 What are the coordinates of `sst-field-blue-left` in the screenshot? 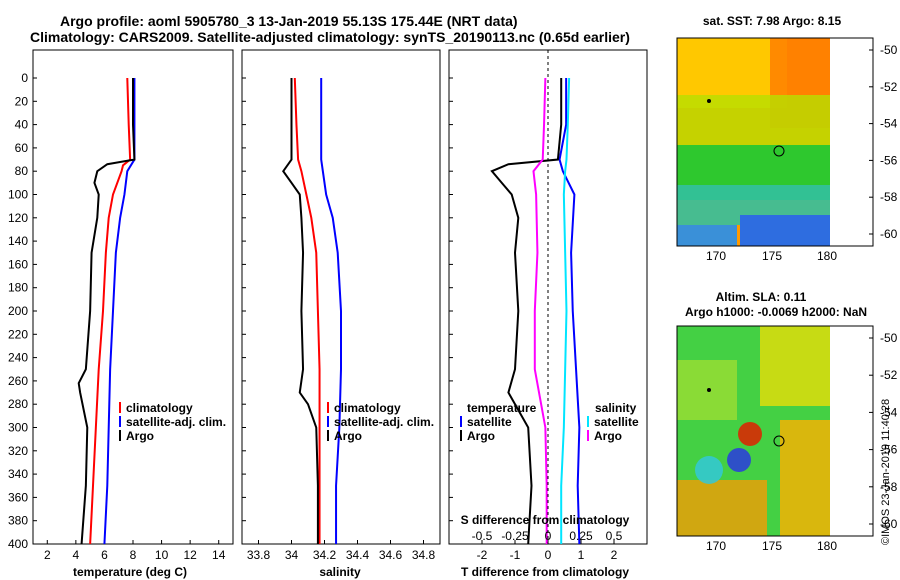 It's located at (707, 235).